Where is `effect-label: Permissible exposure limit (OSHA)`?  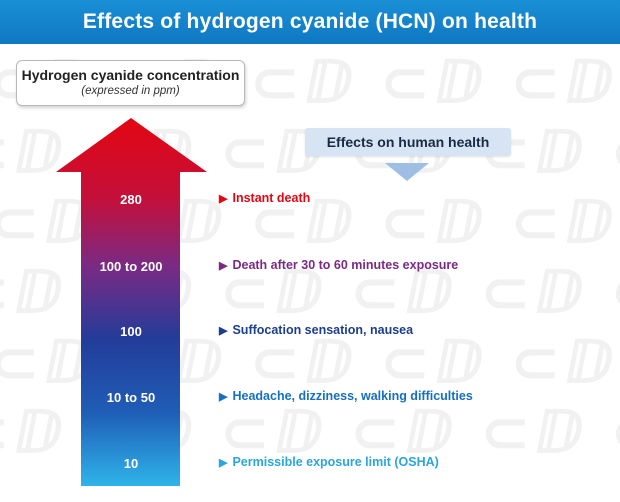 effect-label: Permissible exposure limit (OSHA) is located at coordinates (335, 462).